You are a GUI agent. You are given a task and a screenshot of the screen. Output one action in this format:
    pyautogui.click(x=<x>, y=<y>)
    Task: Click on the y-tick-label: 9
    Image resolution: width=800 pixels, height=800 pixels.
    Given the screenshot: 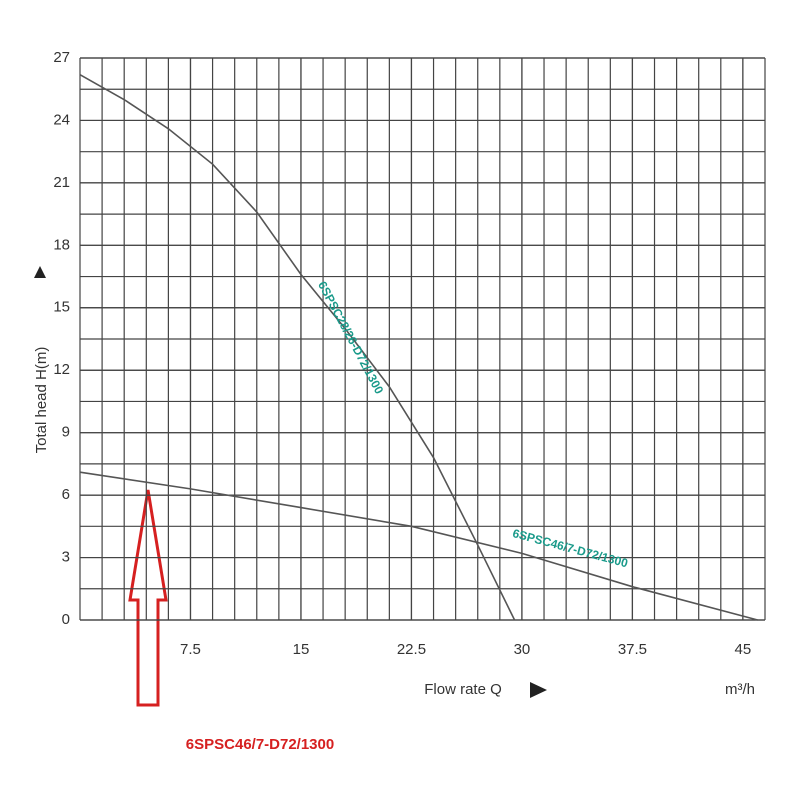 What is the action you would take?
    pyautogui.click(x=66, y=432)
    